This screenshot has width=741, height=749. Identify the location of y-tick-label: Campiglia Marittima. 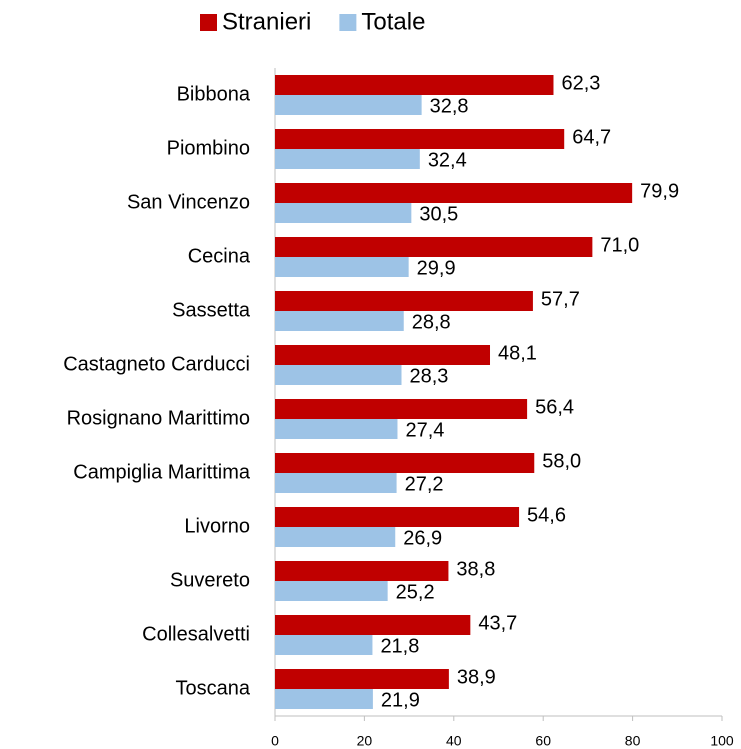
(162, 472).